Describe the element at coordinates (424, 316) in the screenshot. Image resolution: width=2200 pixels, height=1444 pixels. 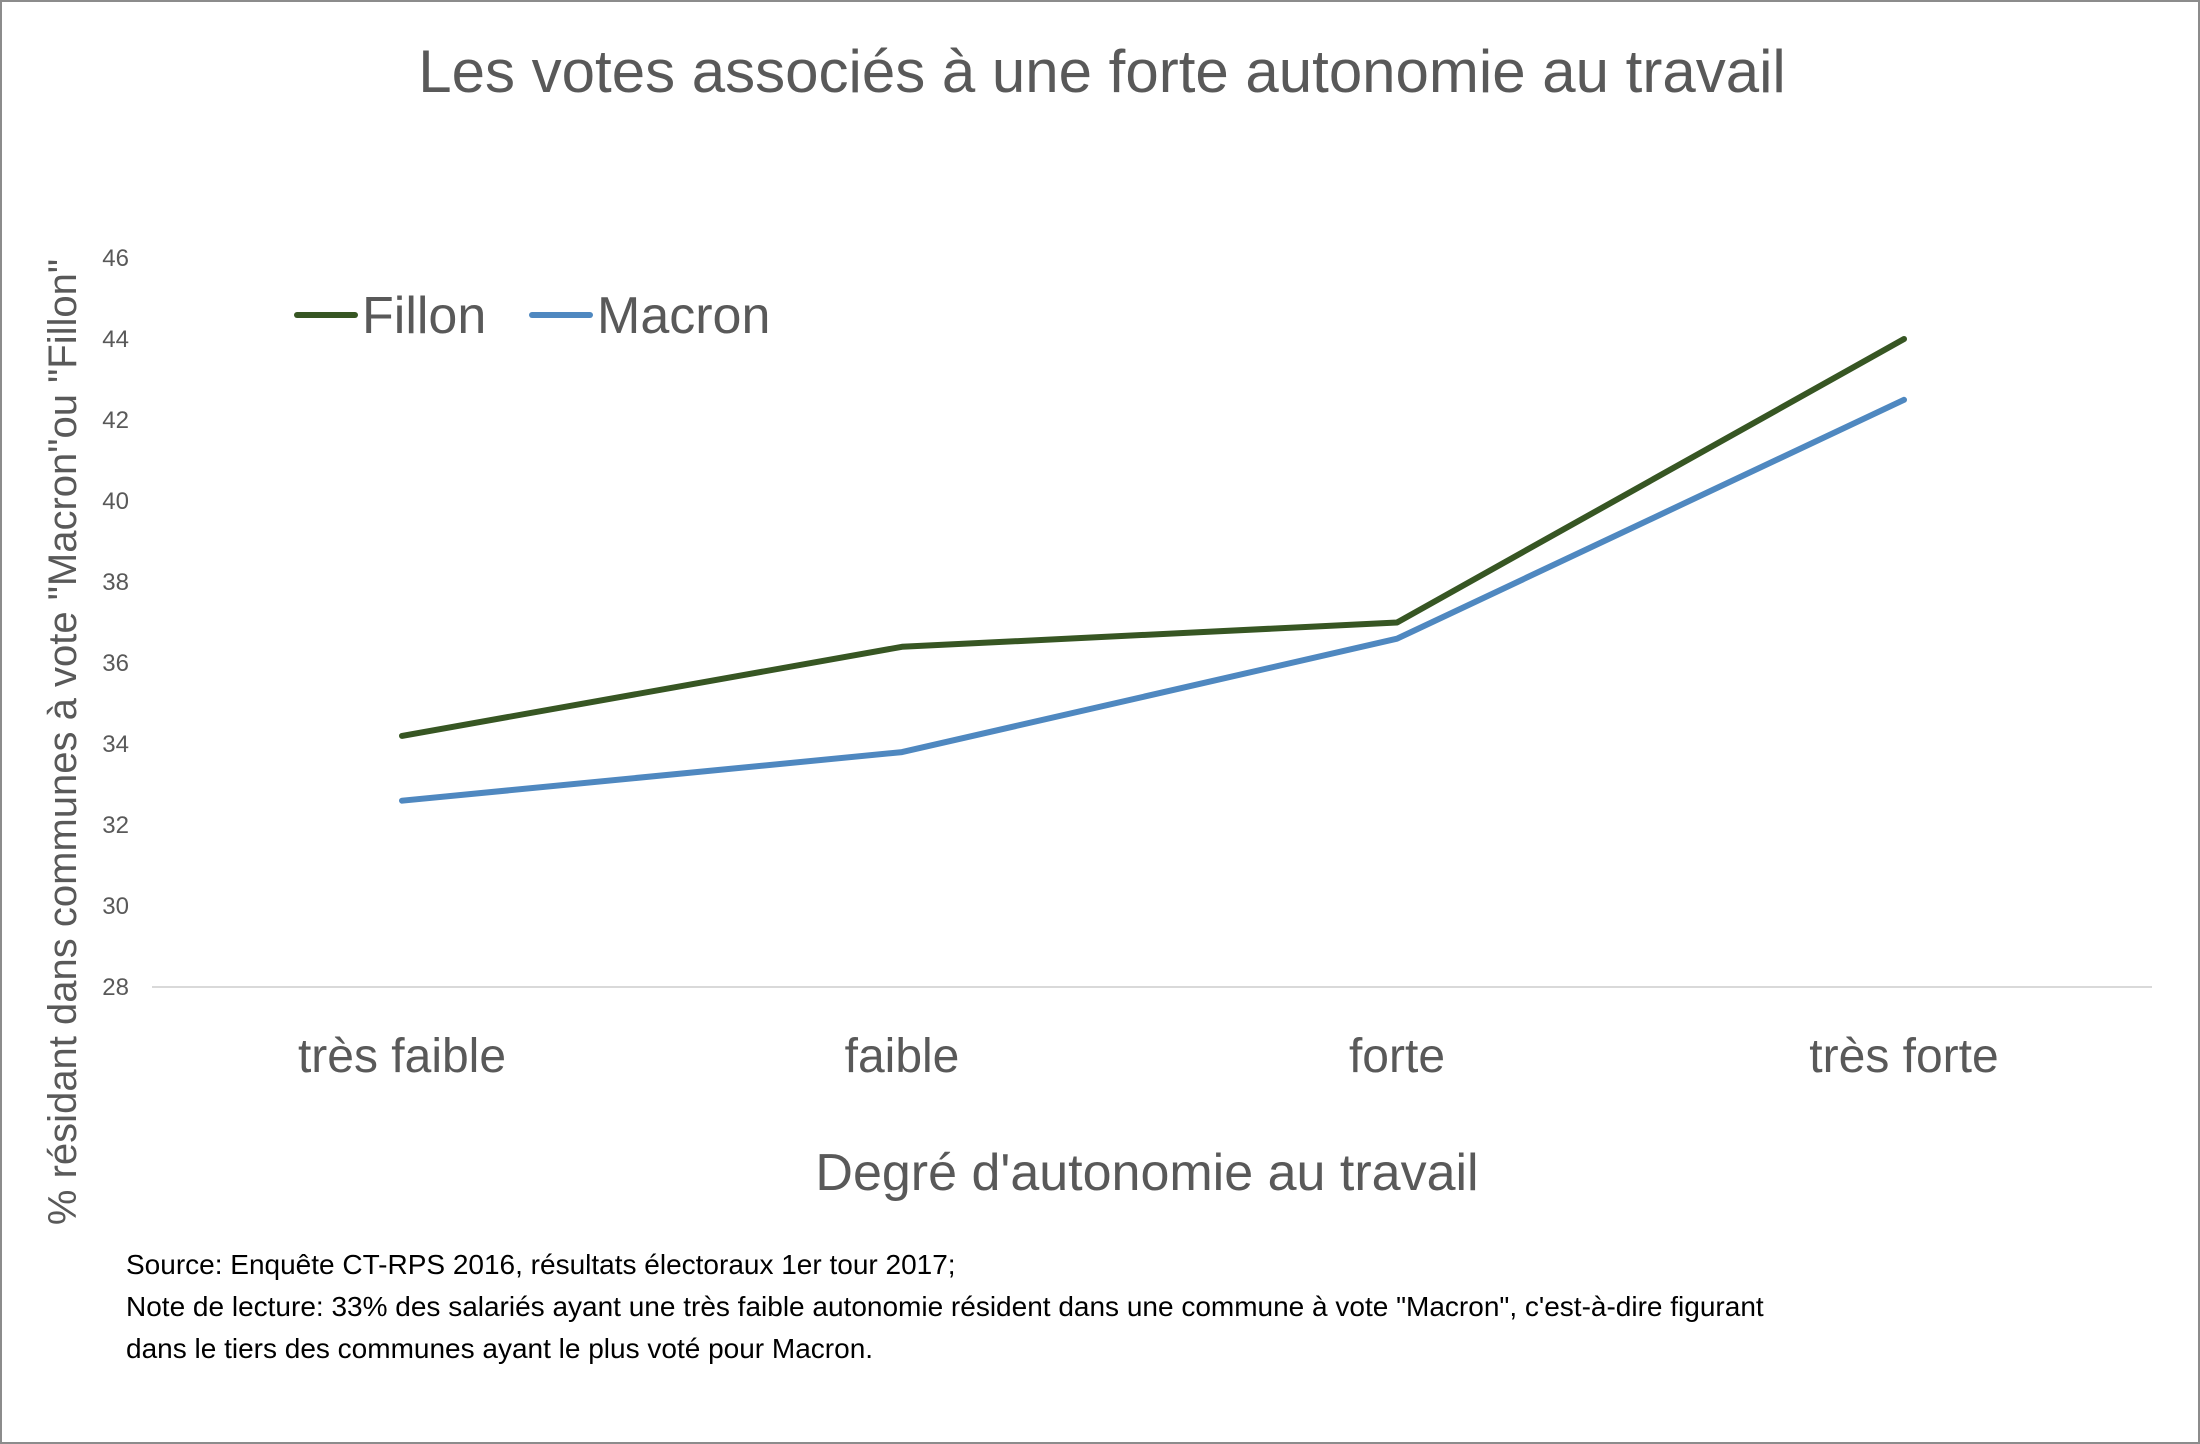
I see `legend-label-fillon: Fillon` at that location.